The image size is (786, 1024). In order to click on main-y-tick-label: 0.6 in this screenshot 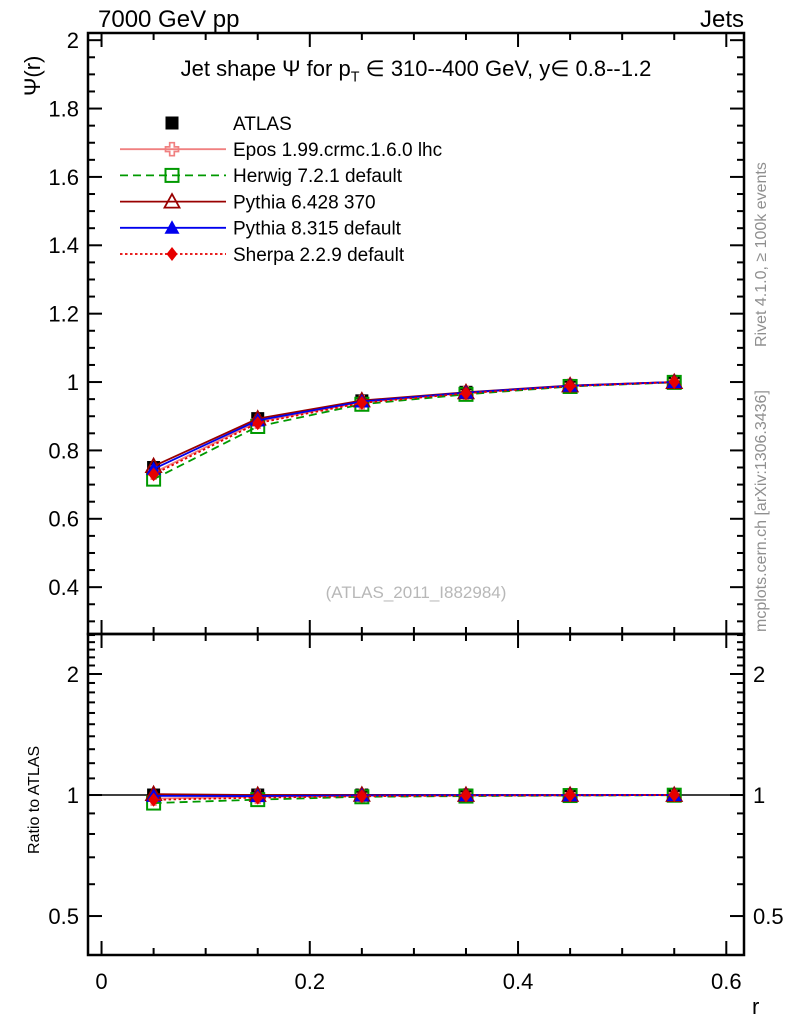, I will do `click(63, 519)`.